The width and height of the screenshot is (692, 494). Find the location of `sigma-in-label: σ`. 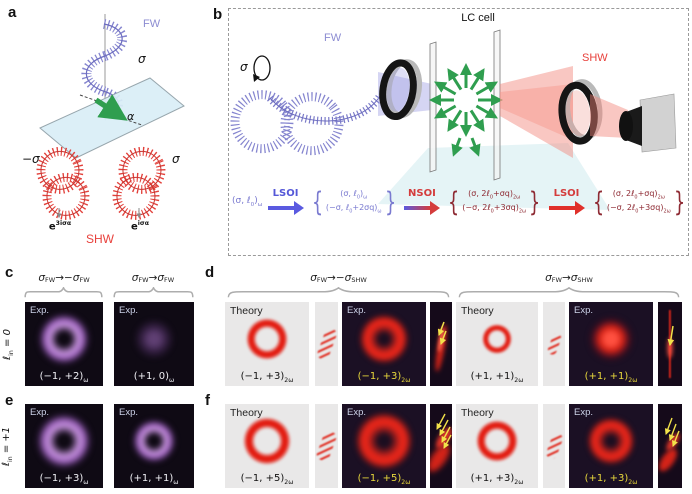

sigma-in-label: σ is located at coordinates (244, 67).